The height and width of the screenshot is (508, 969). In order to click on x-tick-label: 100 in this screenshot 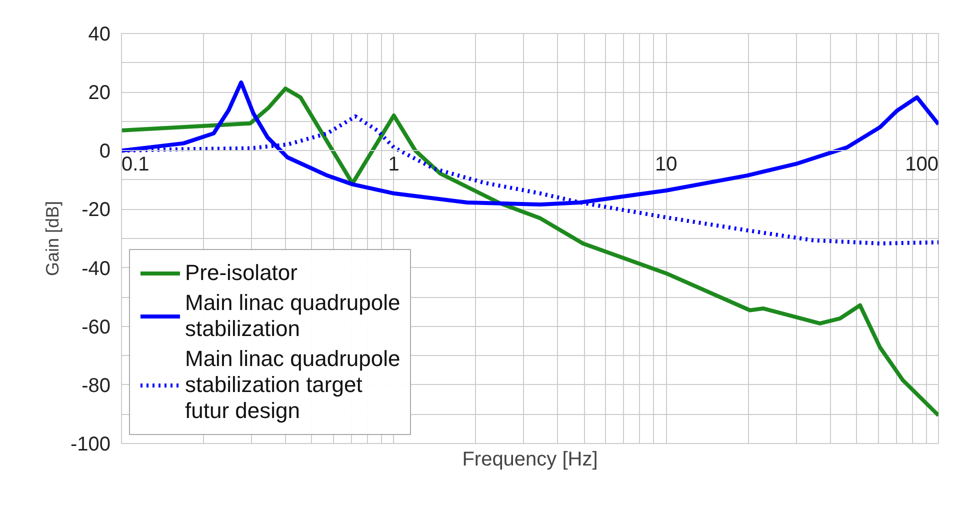, I will do `click(922, 165)`.